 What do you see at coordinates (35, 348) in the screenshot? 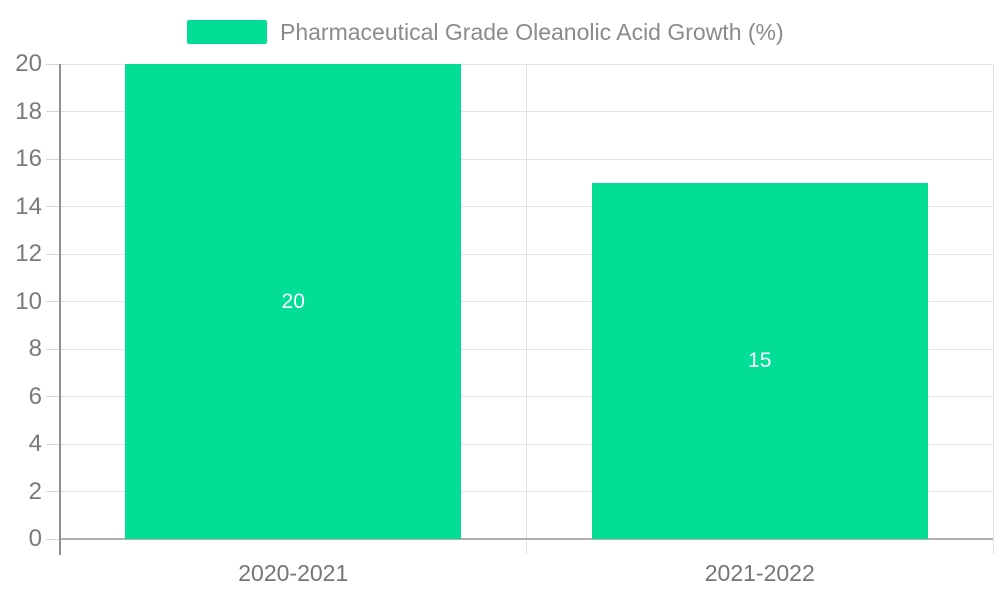
I see `y-axis-tick-label: 8` at bounding box center [35, 348].